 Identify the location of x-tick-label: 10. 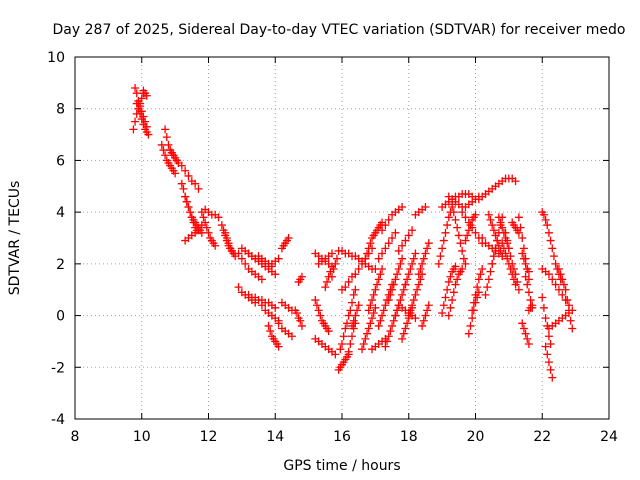
(142, 437).